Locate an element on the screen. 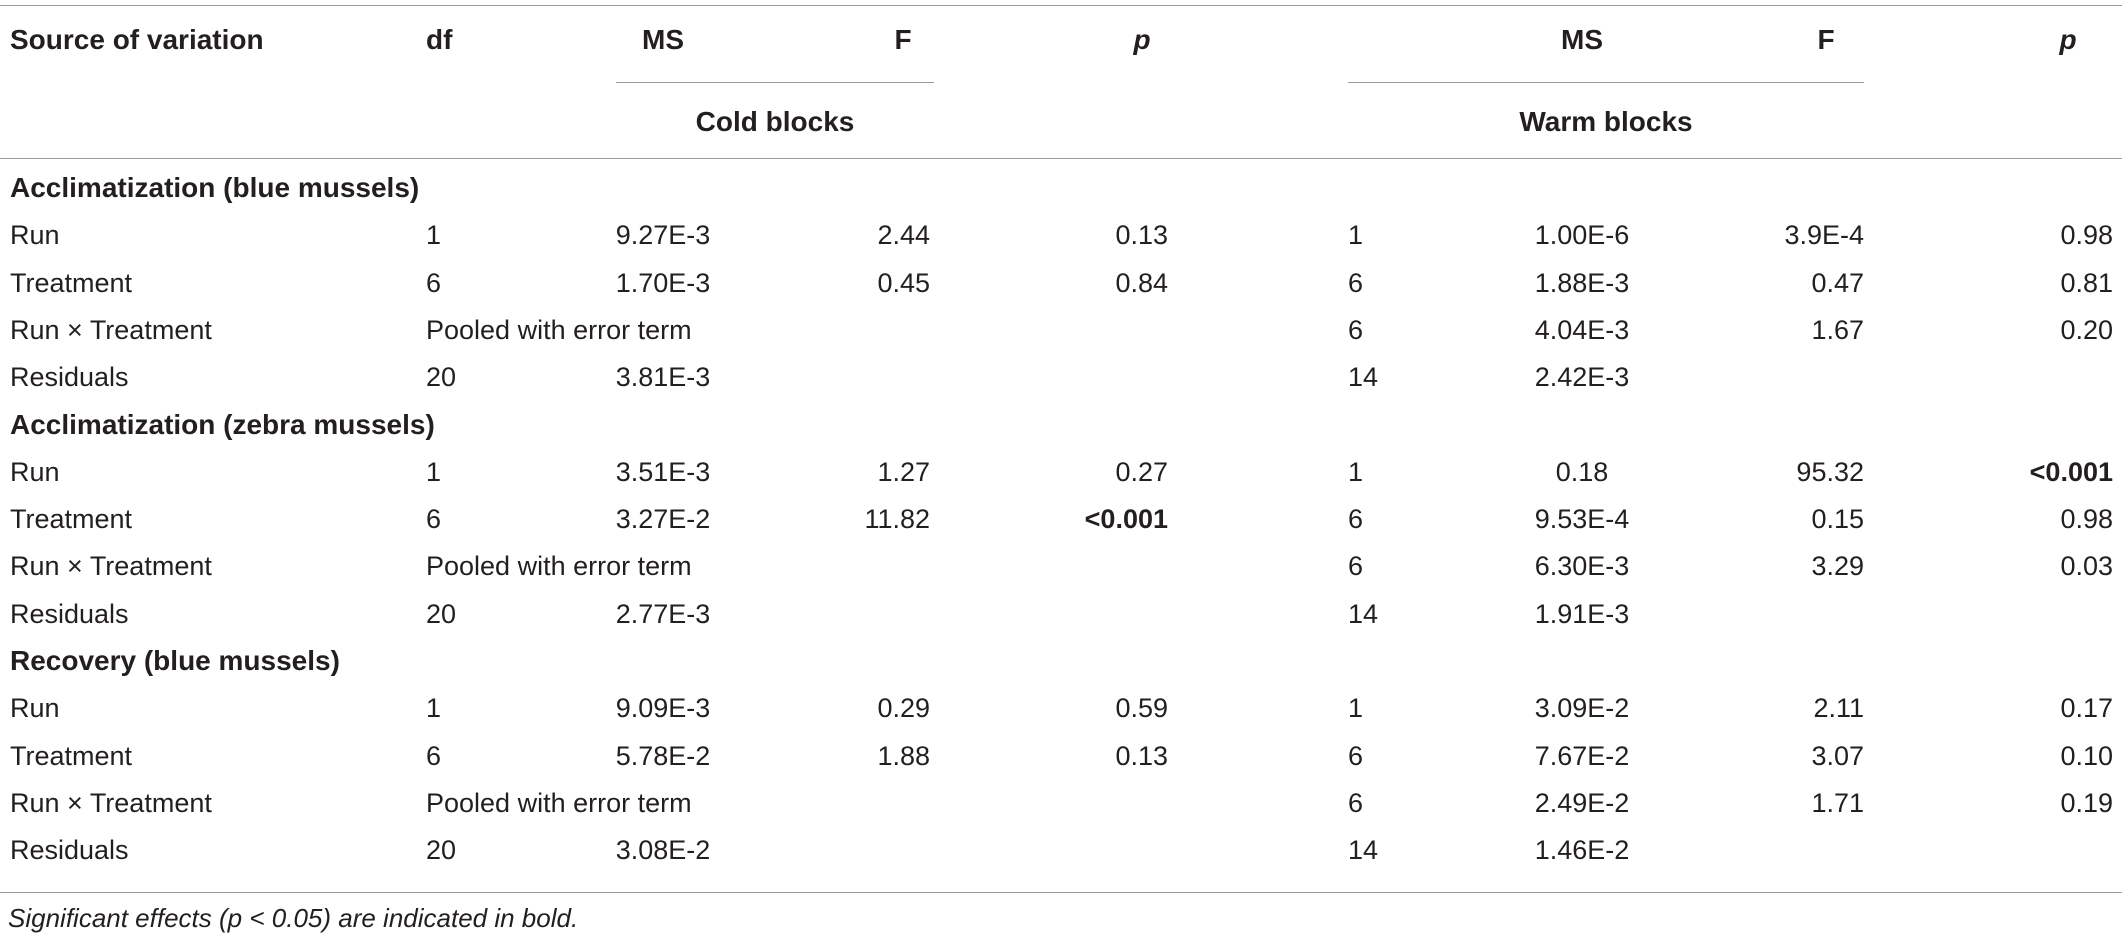  warm-ms: 2.49E-2 is located at coordinates (1582, 802).